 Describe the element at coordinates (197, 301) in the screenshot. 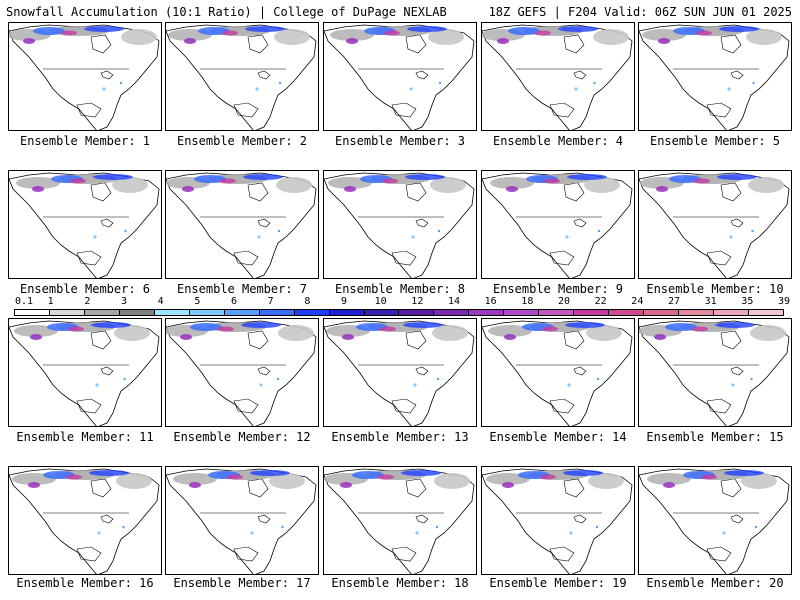

I see `colorbar-tick-label: 5` at that location.